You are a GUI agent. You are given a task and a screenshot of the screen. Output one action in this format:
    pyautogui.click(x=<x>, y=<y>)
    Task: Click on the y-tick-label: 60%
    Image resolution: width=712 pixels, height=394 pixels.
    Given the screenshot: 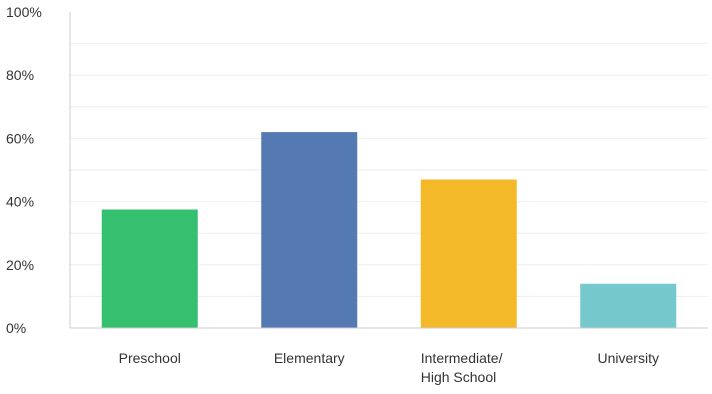 What is the action you would take?
    pyautogui.click(x=20, y=138)
    